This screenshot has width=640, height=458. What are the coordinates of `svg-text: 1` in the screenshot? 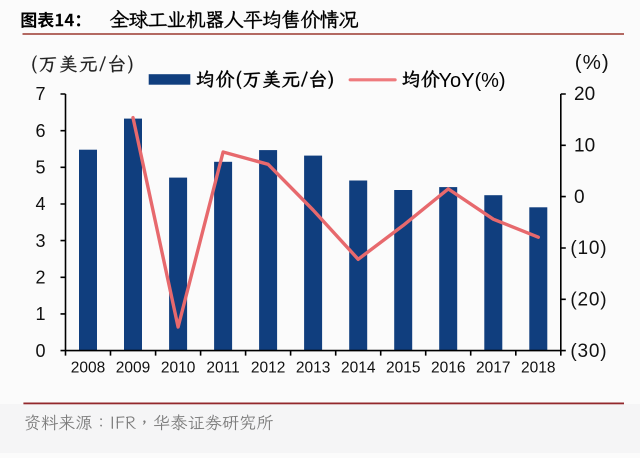 It's located at (40, 314).